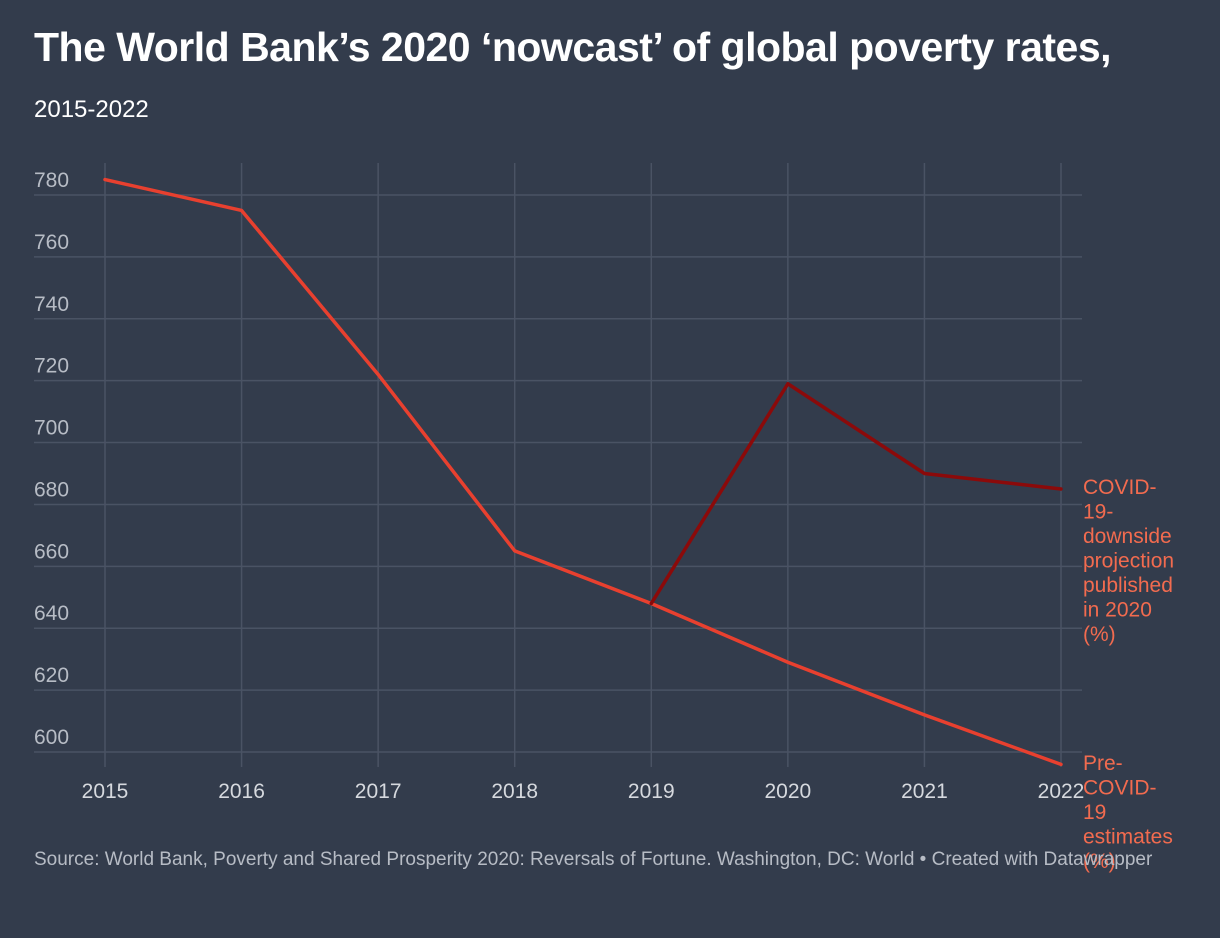 The width and height of the screenshot is (1220, 938). Describe the element at coordinates (1117, 610) in the screenshot. I see `series-label-line: in 2020` at that location.